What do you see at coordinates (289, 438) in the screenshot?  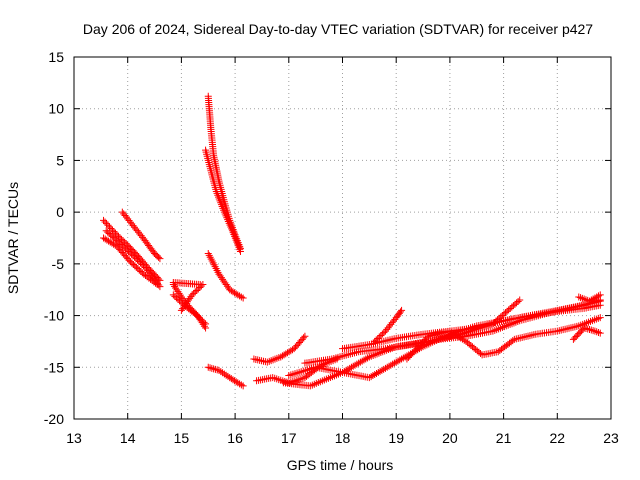 I see `x-tick-label: 17` at bounding box center [289, 438].